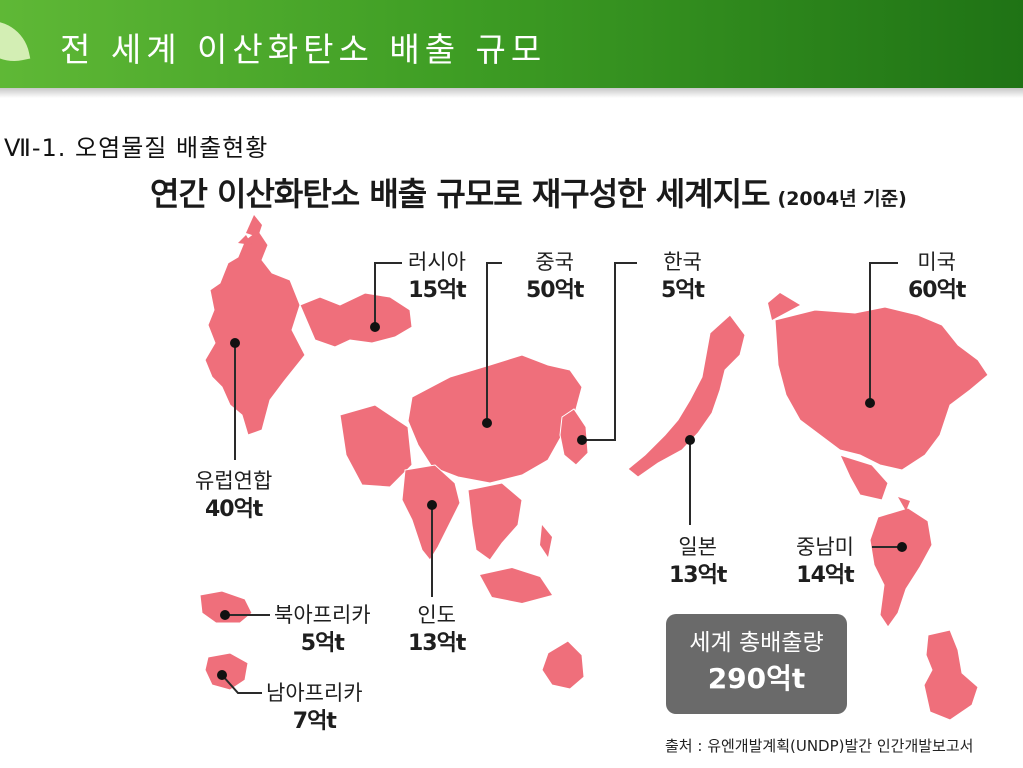  I want to click on section-label: Ⅶ-1. 오염물질 배출현황, so click(136, 148).